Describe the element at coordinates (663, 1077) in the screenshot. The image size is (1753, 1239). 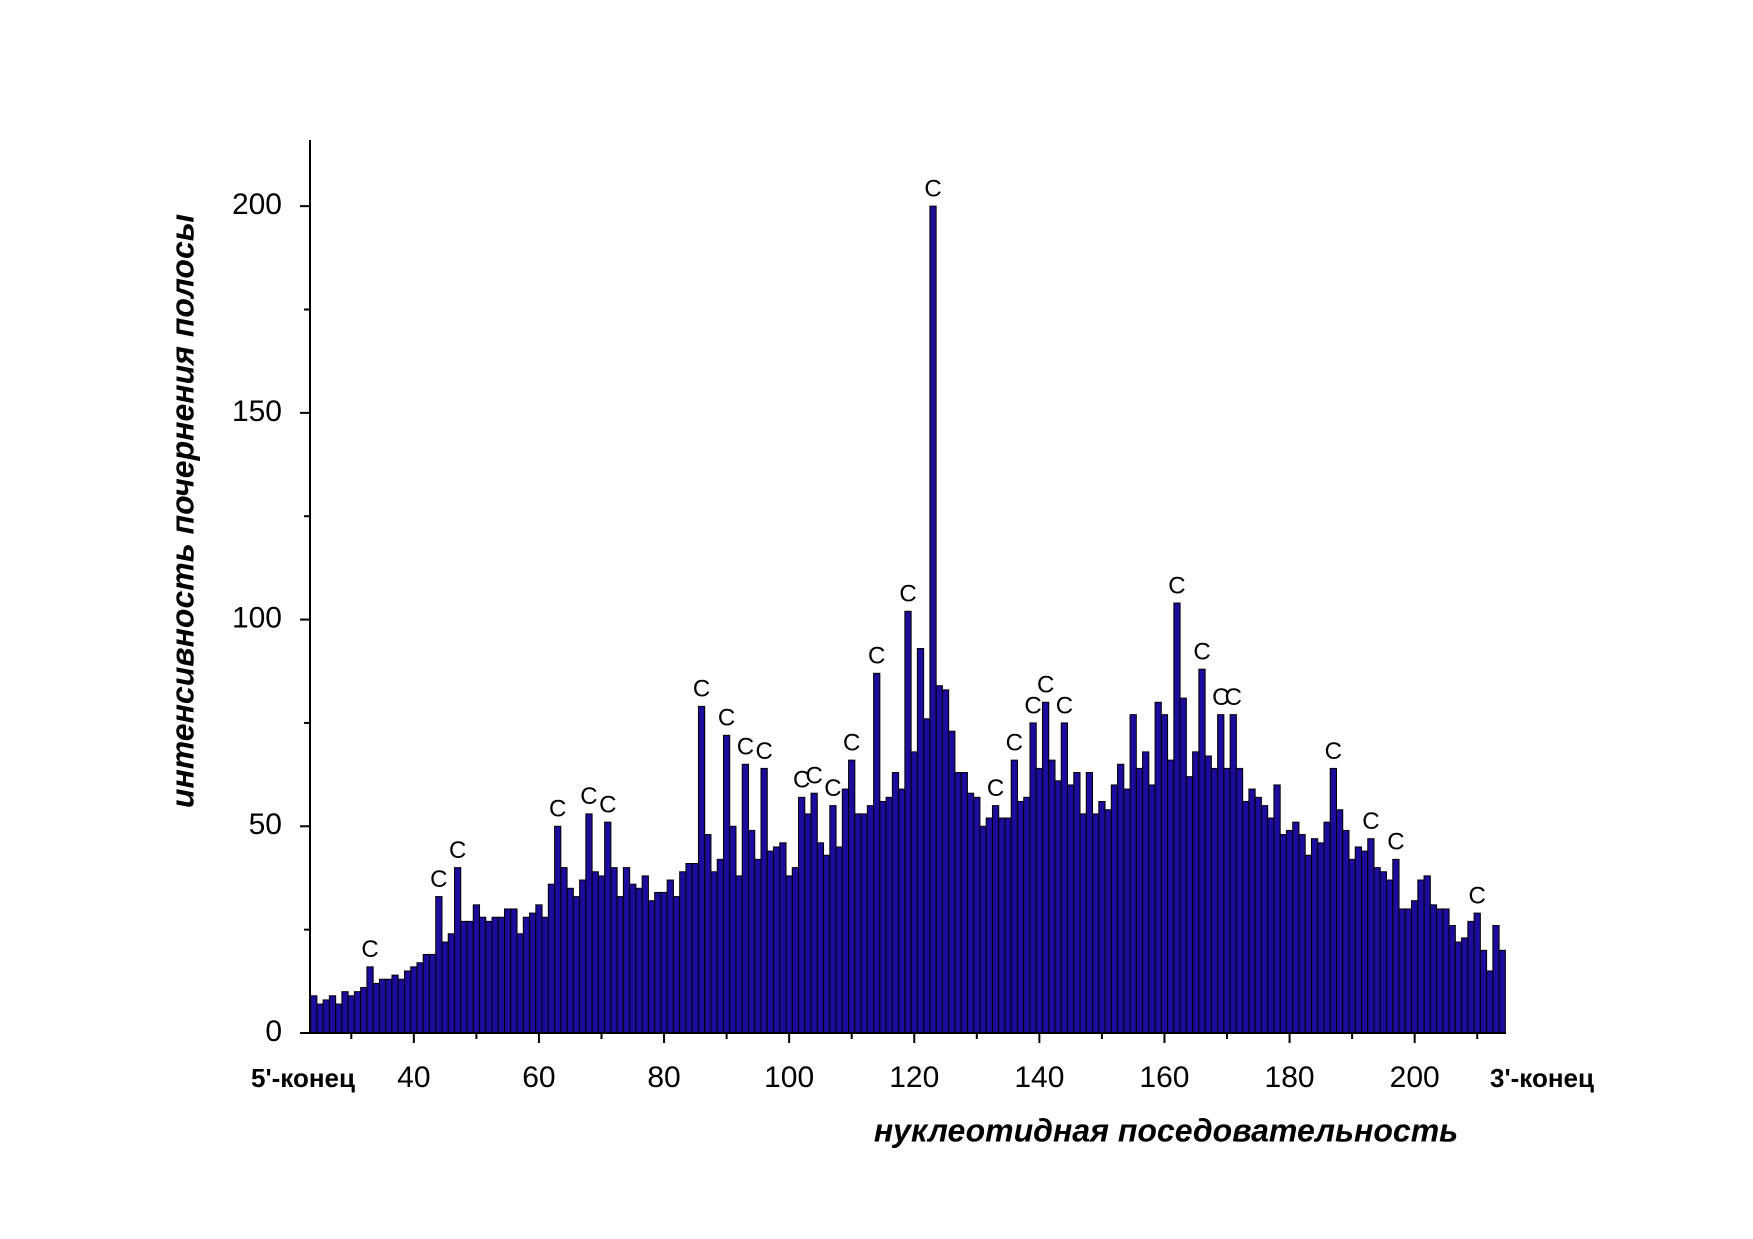
I see `x-tick-label: 80` at that location.